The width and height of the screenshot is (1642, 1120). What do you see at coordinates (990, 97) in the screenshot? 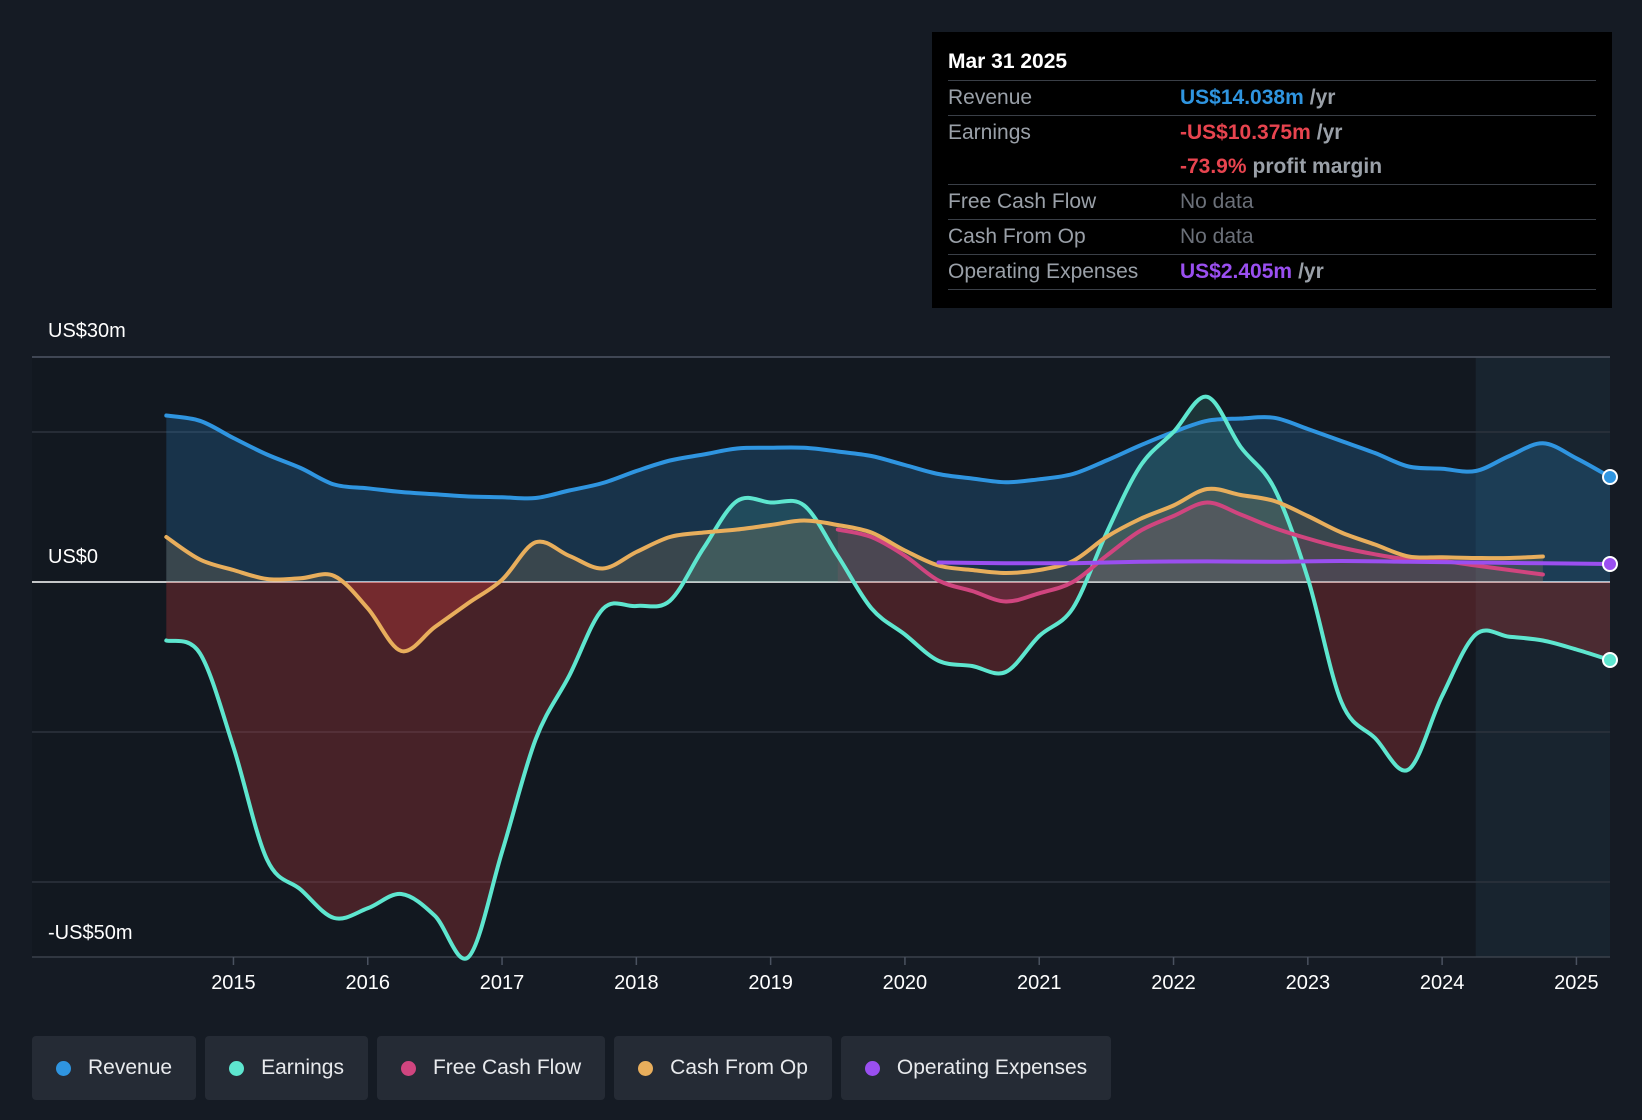
I see `tooltip-label: Revenue` at bounding box center [990, 97].